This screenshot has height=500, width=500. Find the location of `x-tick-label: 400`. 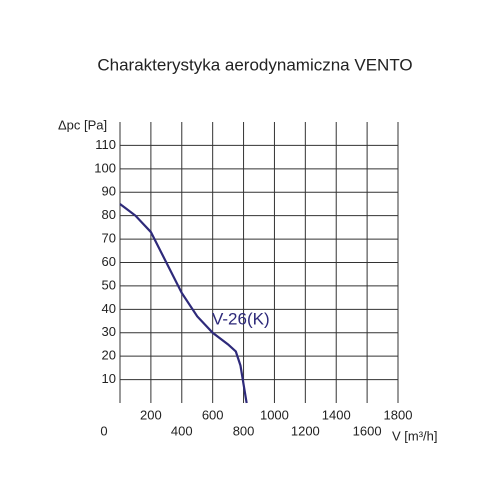

x-tick-label: 400 is located at coordinates (182, 430).